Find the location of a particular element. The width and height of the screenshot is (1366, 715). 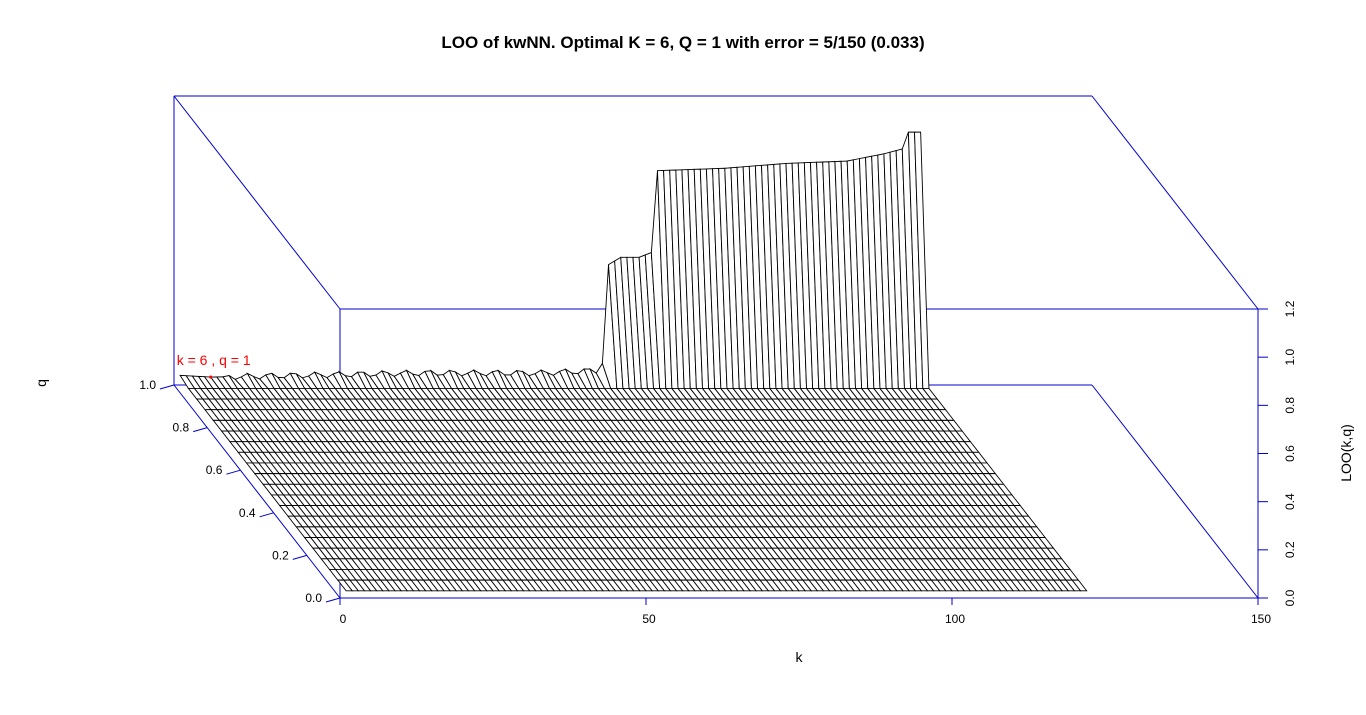

optimum-label: k = 6 , q = 1 is located at coordinates (214, 360).